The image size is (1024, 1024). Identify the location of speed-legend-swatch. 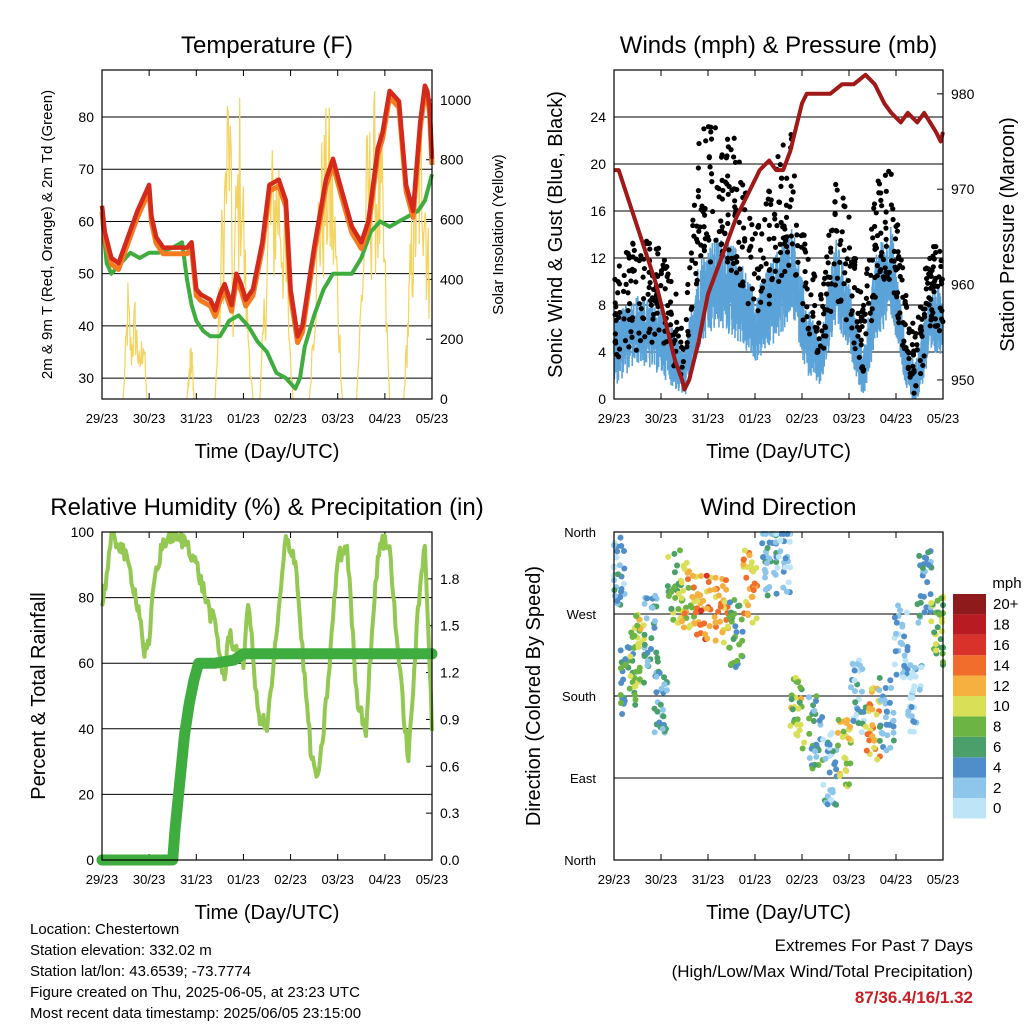
(969, 624).